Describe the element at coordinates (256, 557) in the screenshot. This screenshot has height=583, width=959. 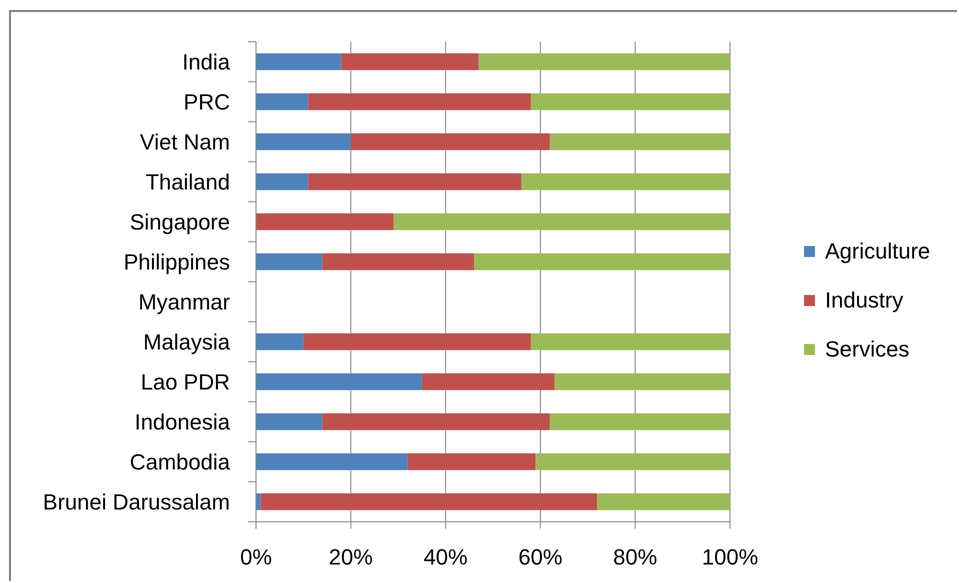
I see `x-tick-label: 0%` at that location.